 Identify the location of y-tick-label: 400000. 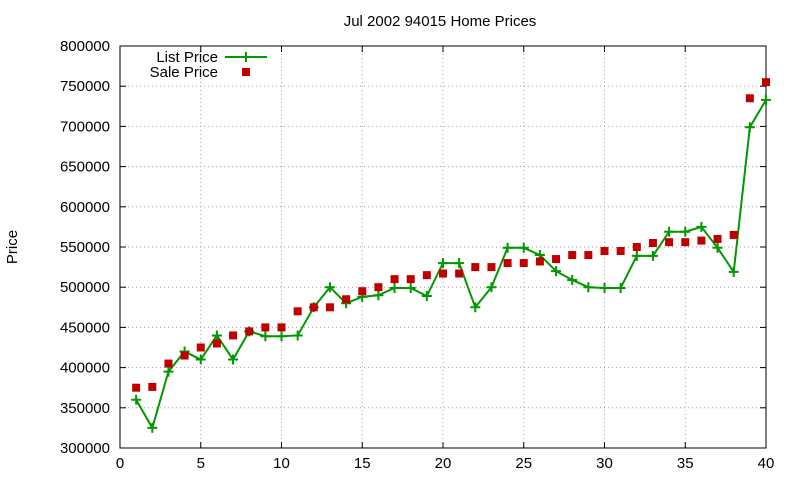
(85, 368).